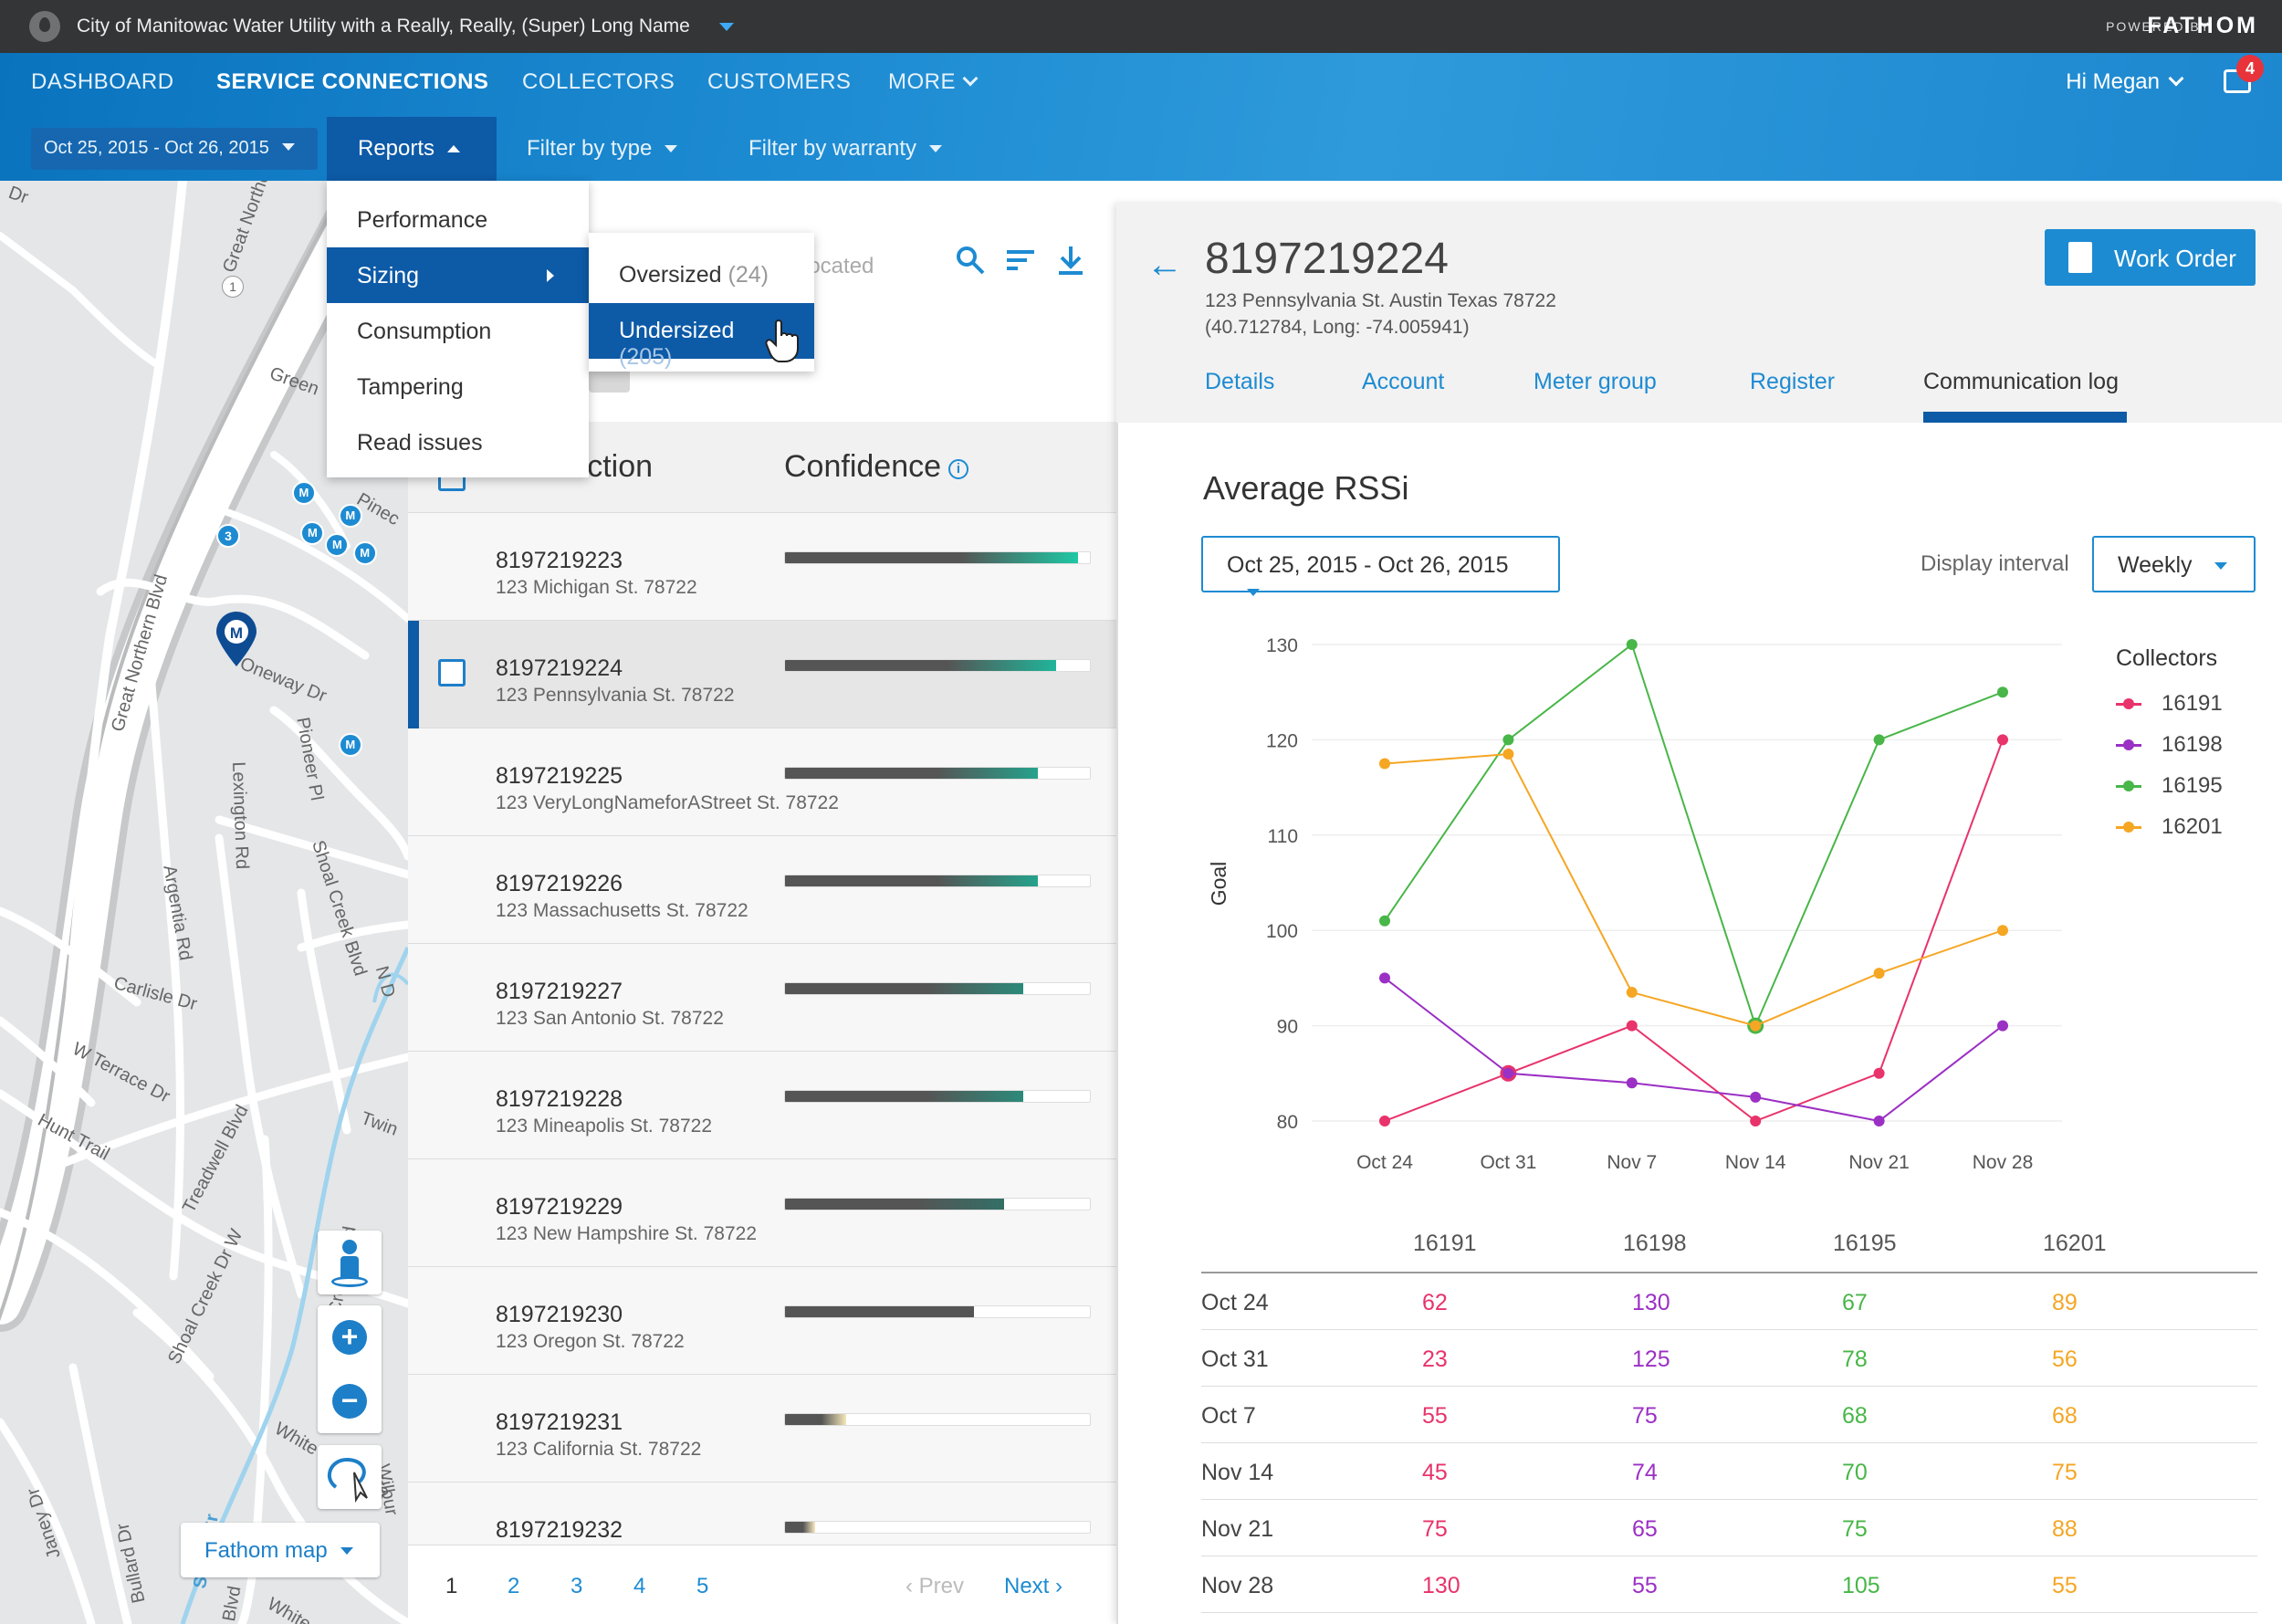 Image resolution: width=2282 pixels, height=1624 pixels. What do you see at coordinates (970, 260) in the screenshot?
I see `search-icon` at bounding box center [970, 260].